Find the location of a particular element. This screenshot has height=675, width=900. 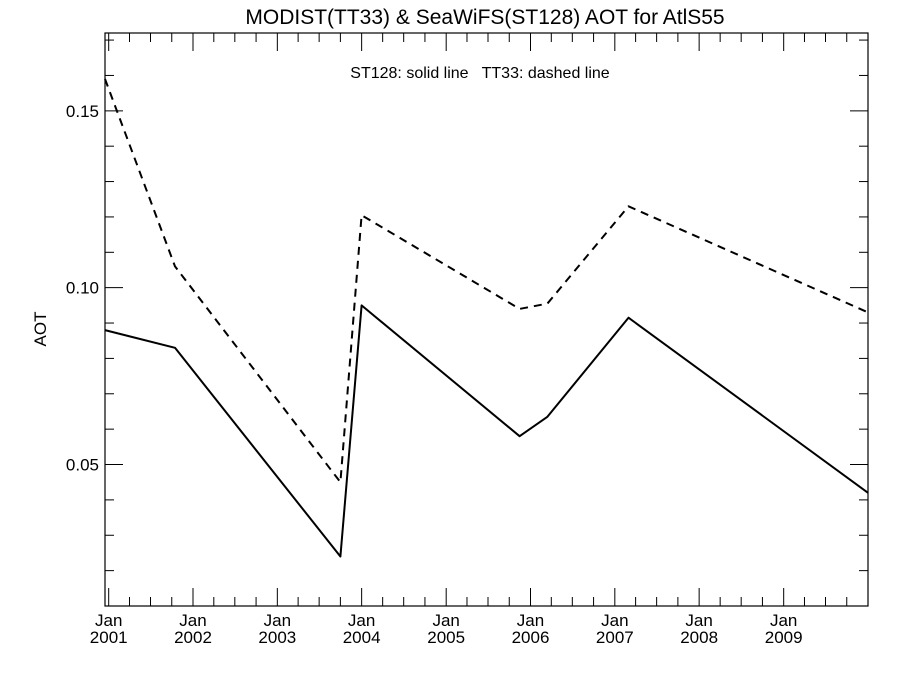

x-tick-label: Jan 2009 is located at coordinates (784, 629).